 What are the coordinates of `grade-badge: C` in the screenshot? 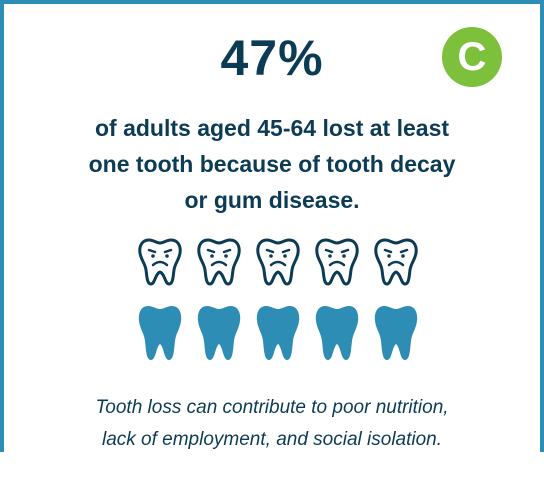 It's located at (472, 57).